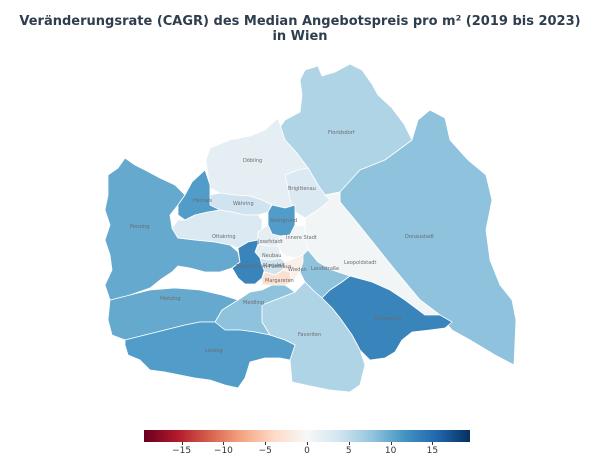 The width and height of the screenshot is (600, 469). Describe the element at coordinates (387, 319) in the screenshot. I see `label-simmering: Simmering` at that location.